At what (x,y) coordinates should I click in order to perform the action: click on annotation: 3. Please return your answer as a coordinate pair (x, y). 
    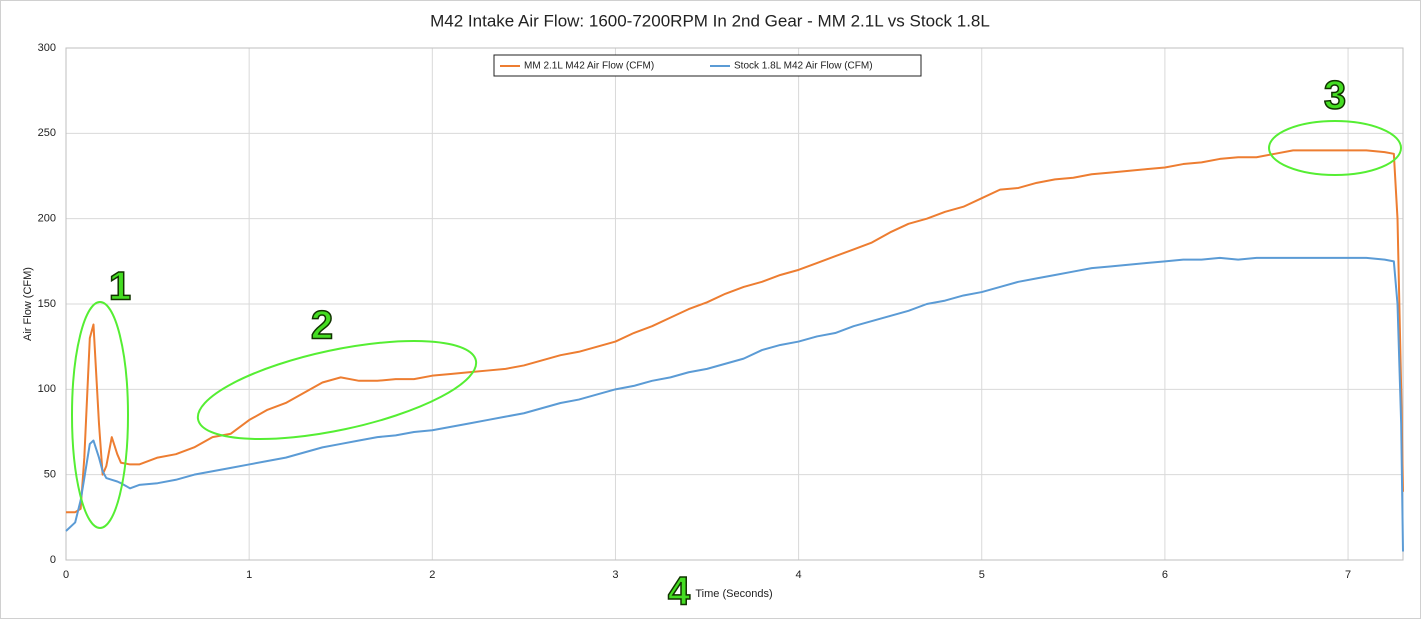
    Looking at the image, I should click on (1335, 96).